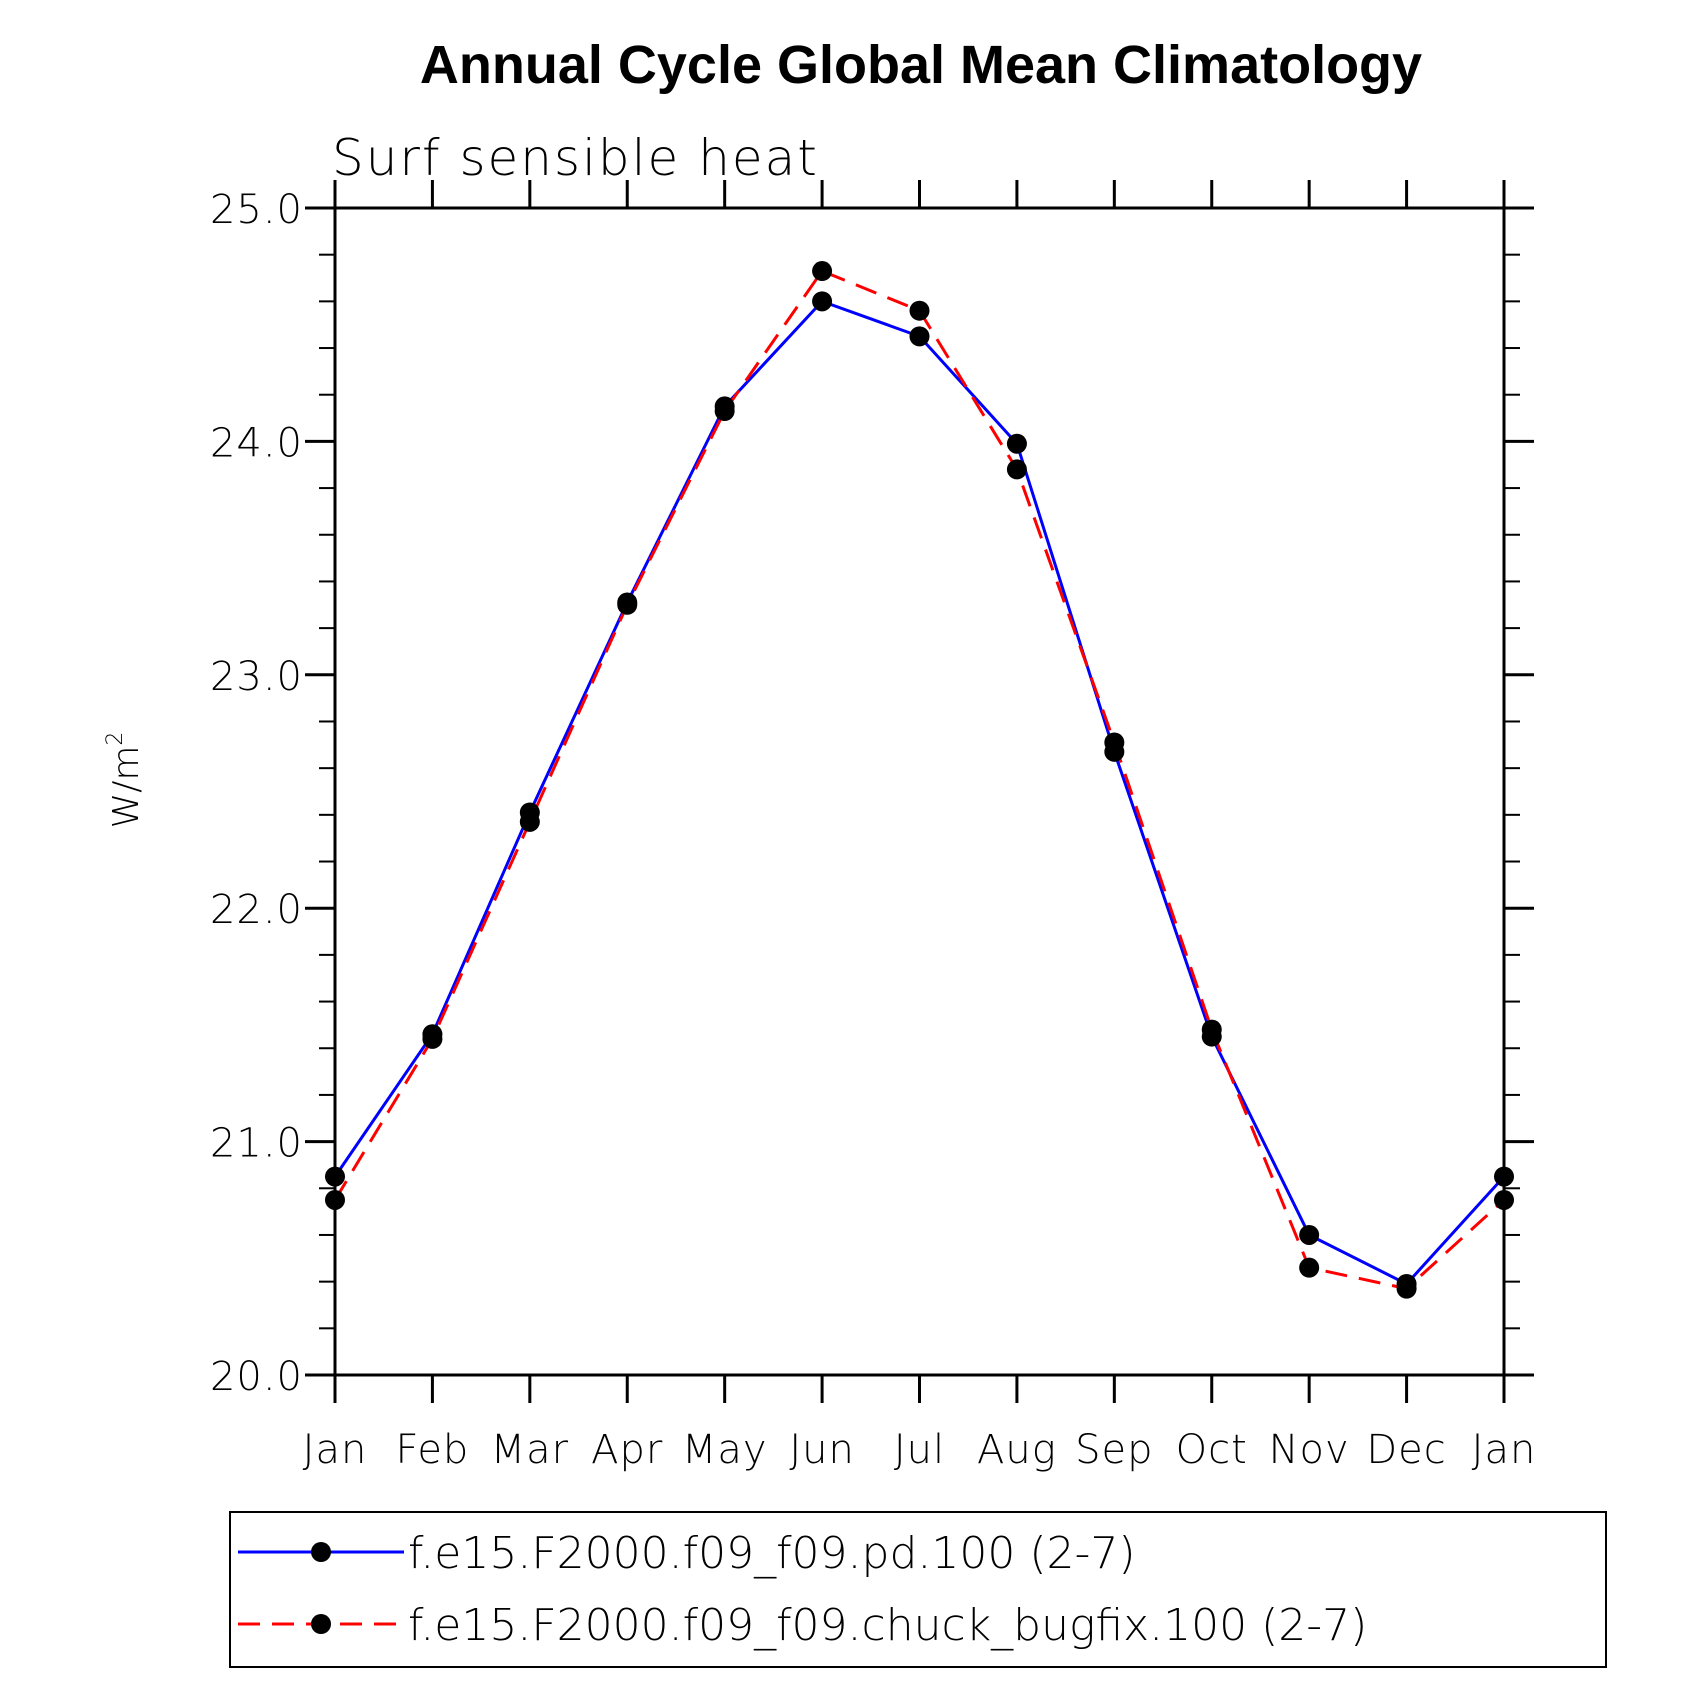  What do you see at coordinates (1406, 1450) in the screenshot?
I see `x-tick-label: Dec` at bounding box center [1406, 1450].